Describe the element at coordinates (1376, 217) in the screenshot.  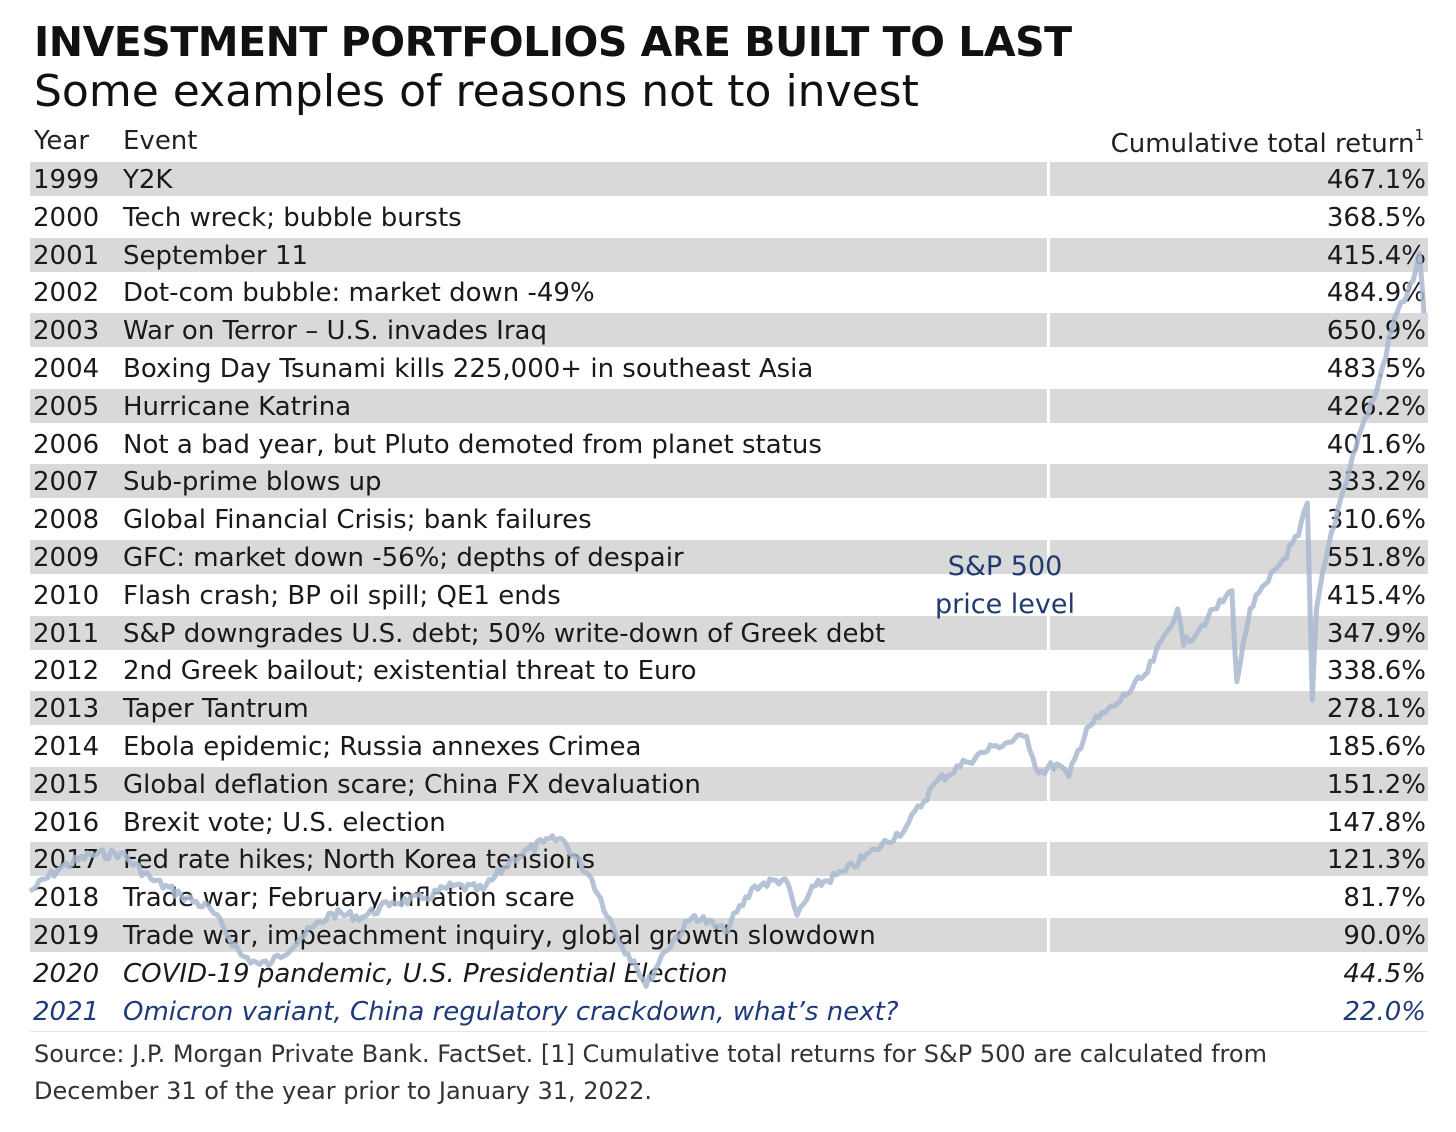
I see `return-cell: 368.5%` at that location.